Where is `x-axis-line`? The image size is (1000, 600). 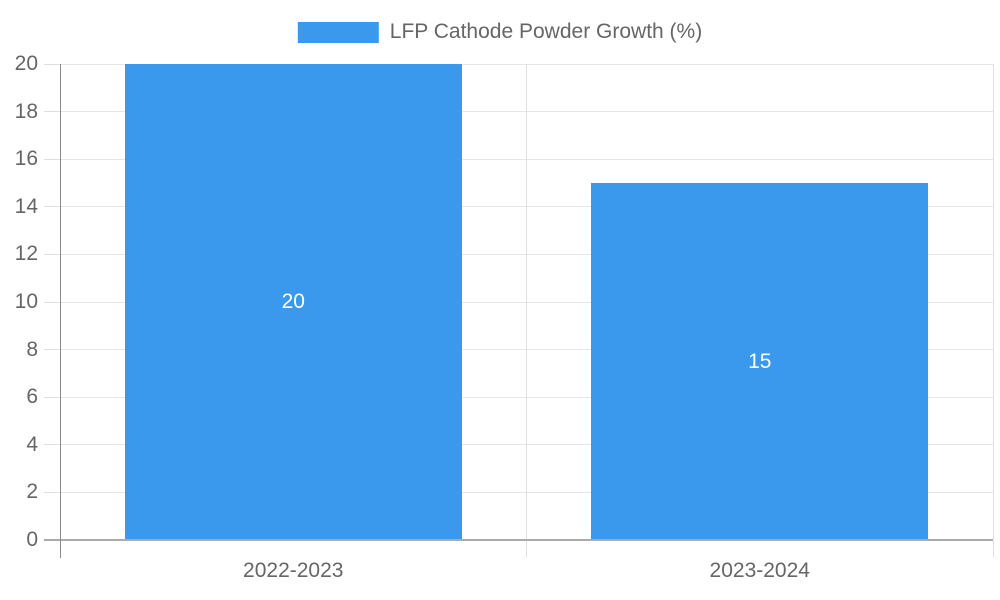 x-axis-line is located at coordinates (518, 540).